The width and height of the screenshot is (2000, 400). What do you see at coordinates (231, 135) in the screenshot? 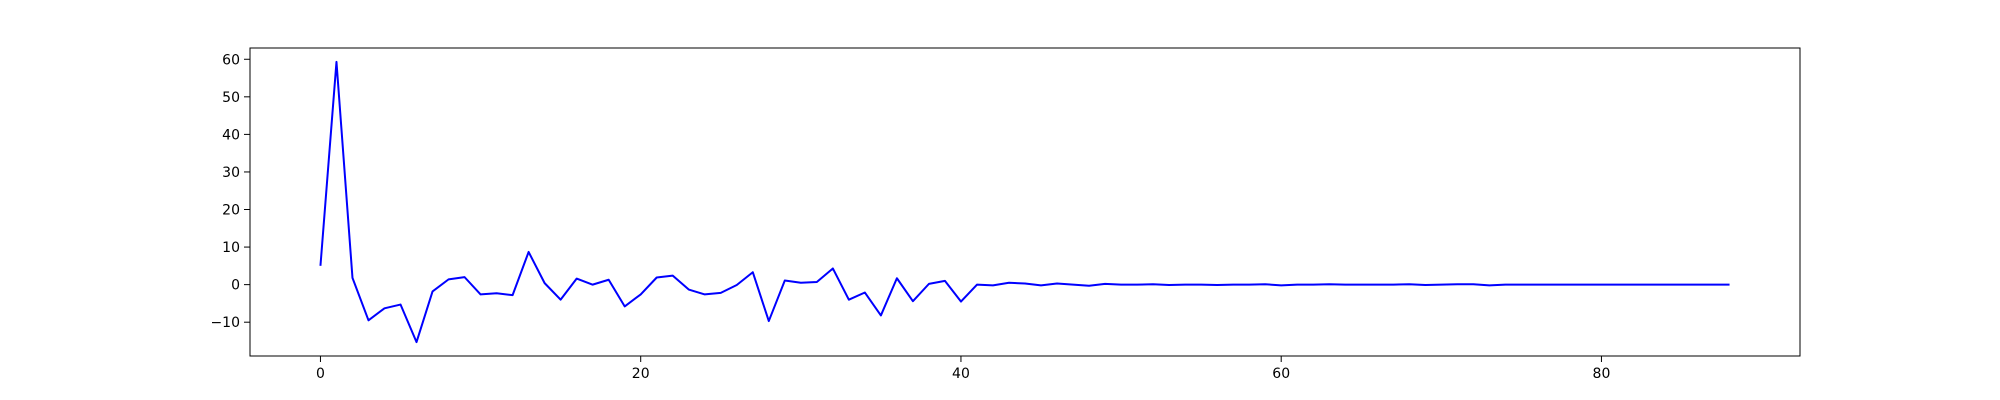
I see `y-tick-label: 40` at bounding box center [231, 135].